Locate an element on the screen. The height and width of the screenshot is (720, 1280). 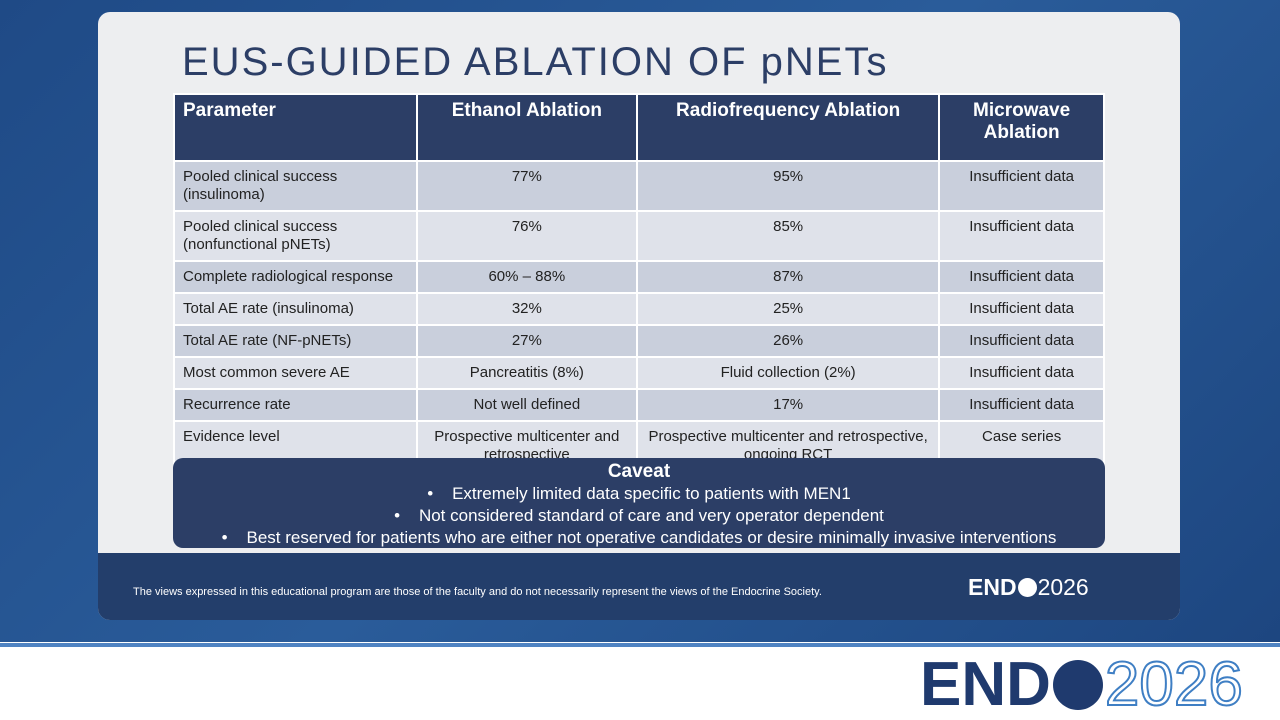
table-cell: Not well defined is located at coordinates (527, 405).